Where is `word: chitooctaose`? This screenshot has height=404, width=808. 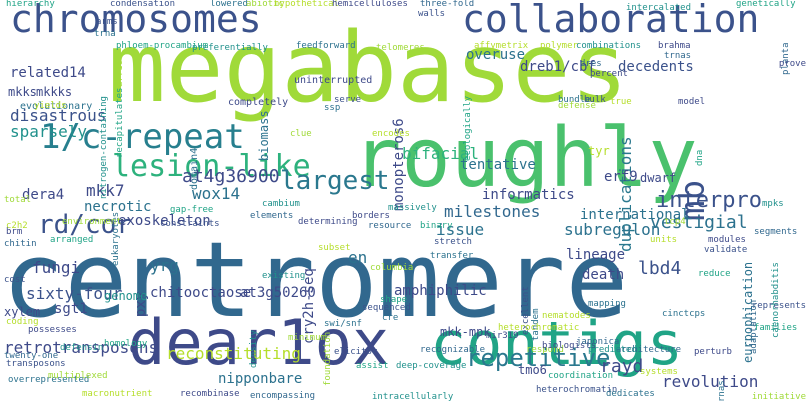
word: chitooctaose is located at coordinates (201, 293).